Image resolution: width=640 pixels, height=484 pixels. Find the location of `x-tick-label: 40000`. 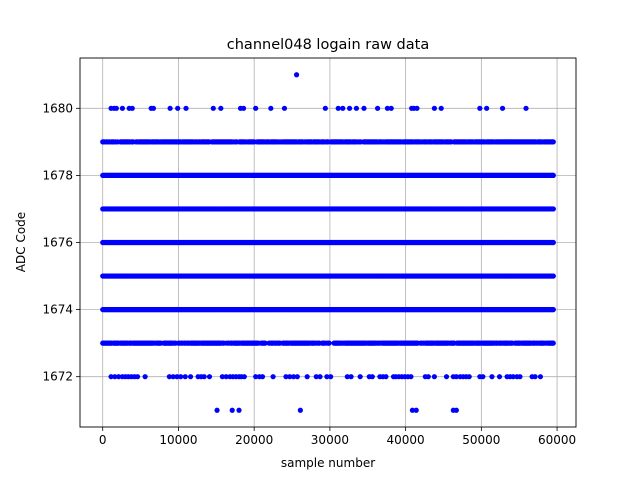

x-tick-label: 40000 is located at coordinates (406, 440).